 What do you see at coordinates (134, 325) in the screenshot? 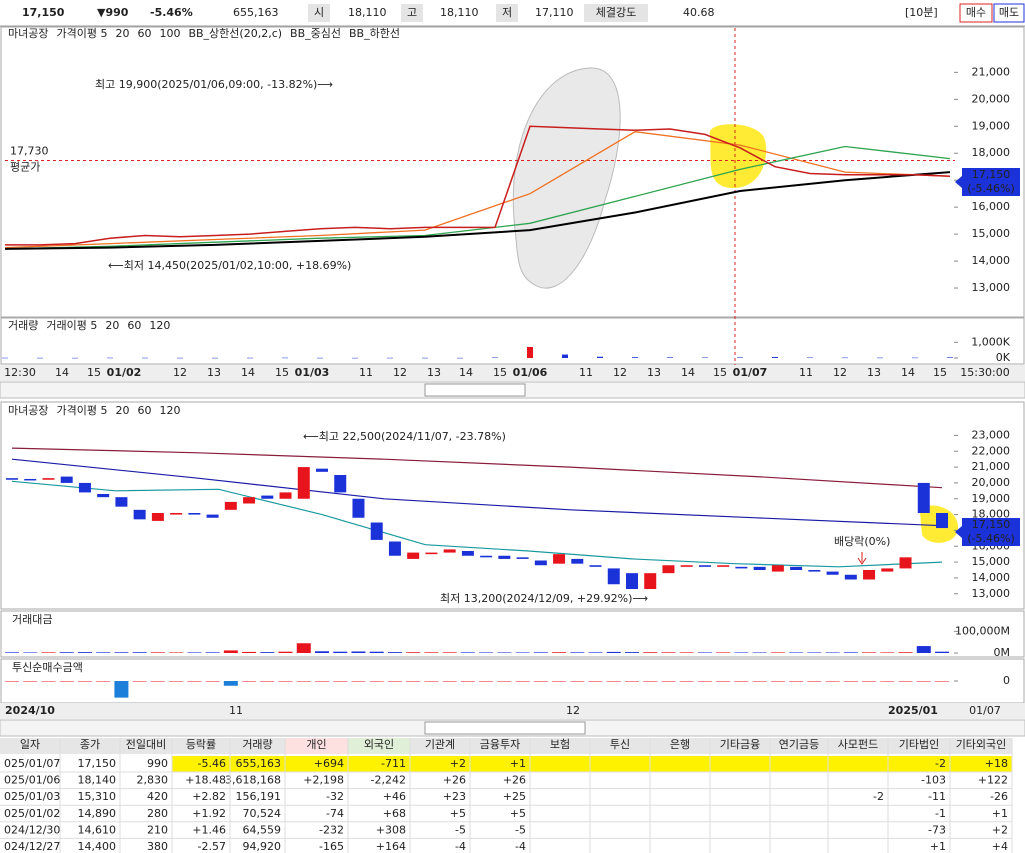
I see `legend-item: 60` at bounding box center [134, 325].